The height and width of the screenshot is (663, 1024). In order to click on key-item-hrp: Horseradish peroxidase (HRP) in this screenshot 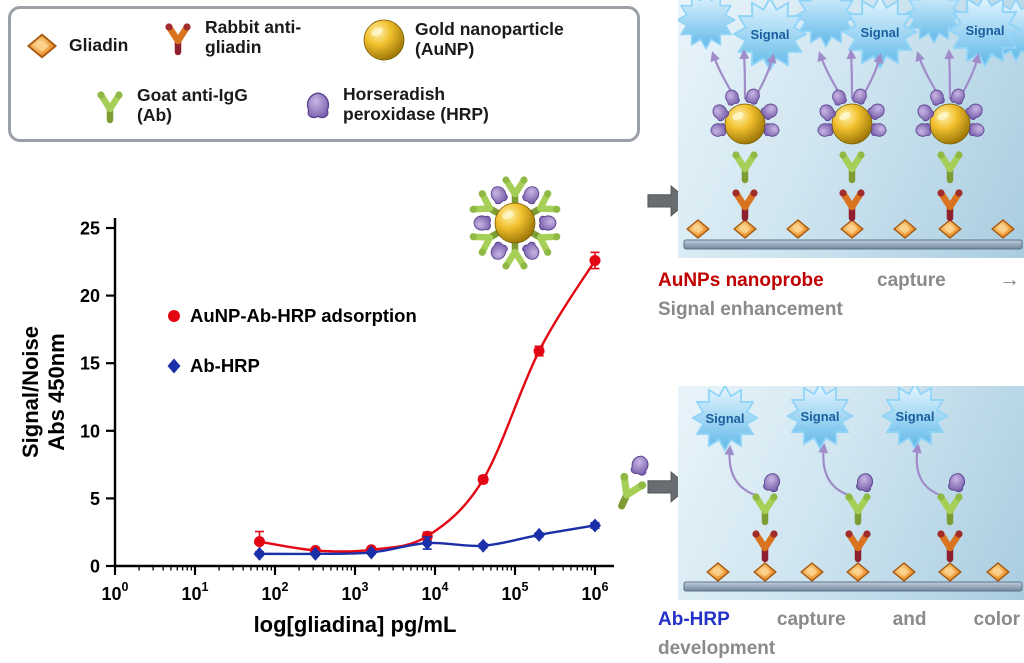, I will do `click(403, 104)`.